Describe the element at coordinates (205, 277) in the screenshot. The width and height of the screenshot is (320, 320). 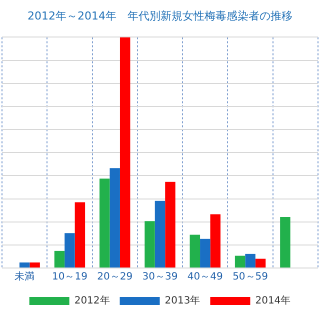
I see `x-tick-label: 40～49` at that location.